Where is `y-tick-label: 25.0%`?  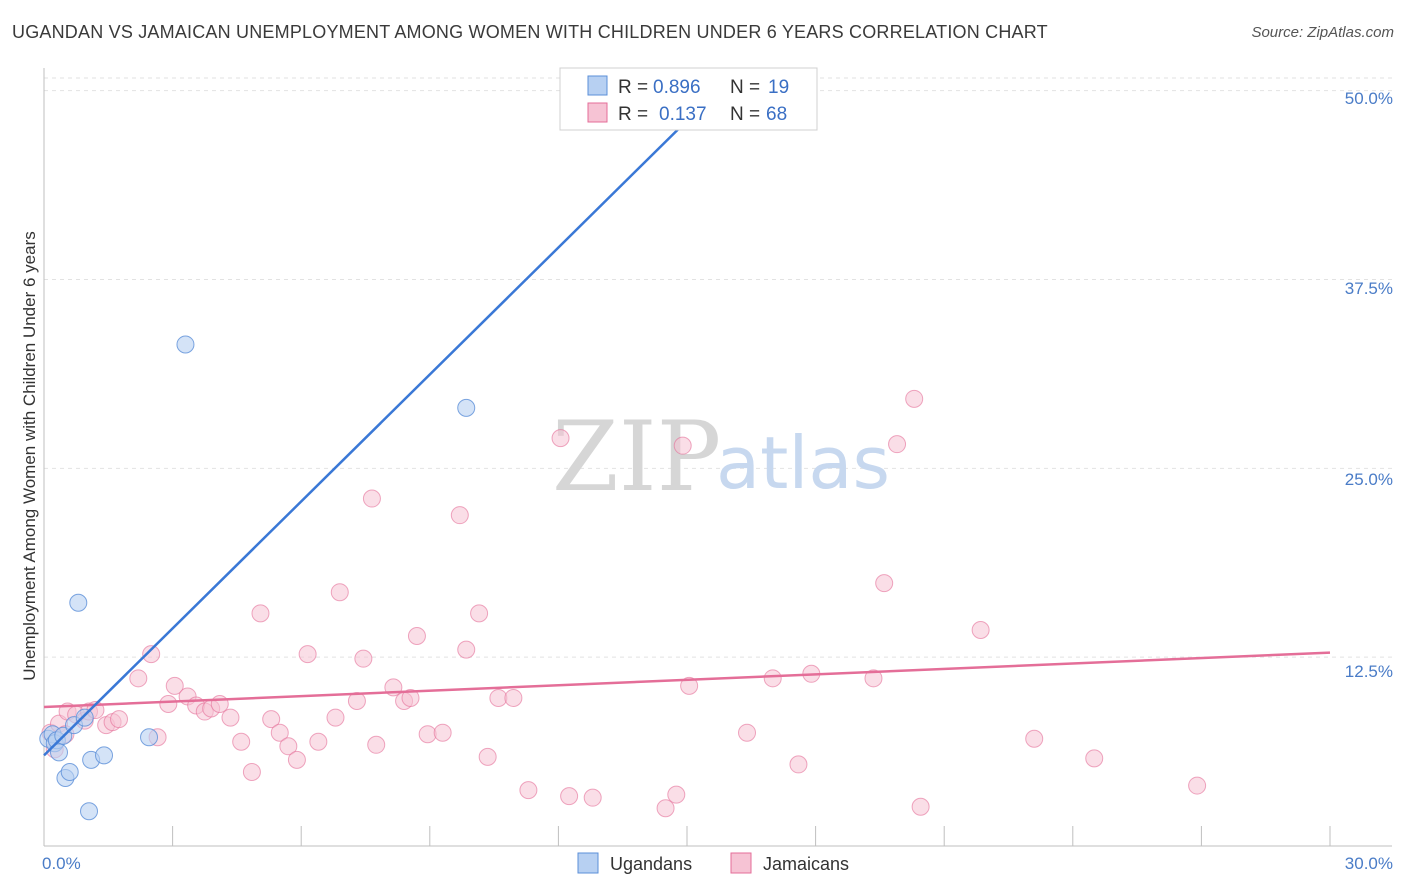 y-tick-label: 25.0% is located at coordinates (1369, 479).